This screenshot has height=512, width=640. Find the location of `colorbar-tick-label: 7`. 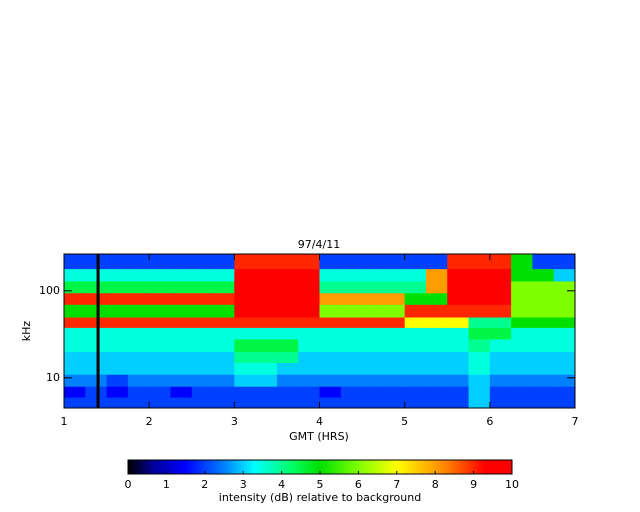

colorbar-tick-label: 7 is located at coordinates (396, 484).